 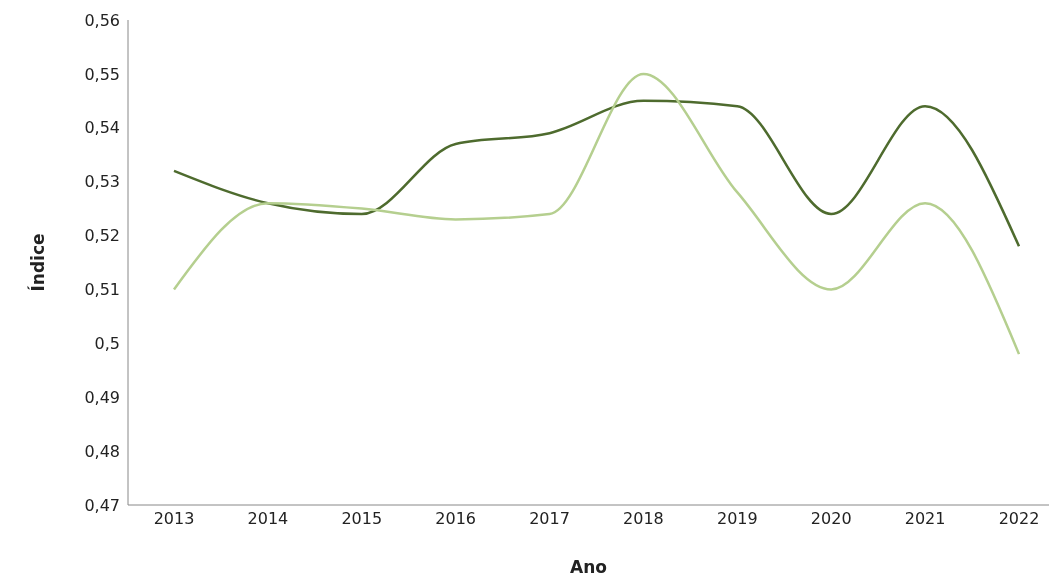 I want to click on y-tick-label: 0,55, so click(x=102, y=74).